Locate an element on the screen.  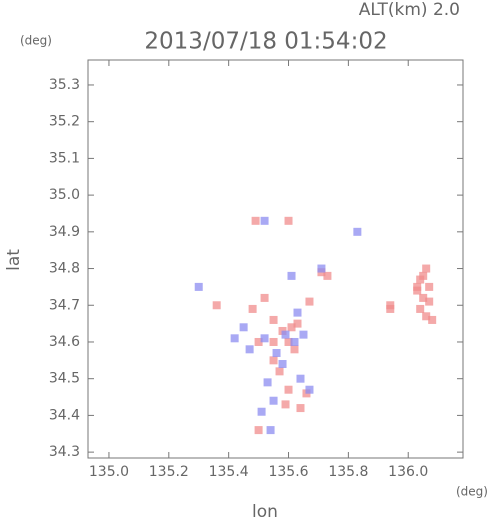
x-axis-label: lon is located at coordinates (265, 511).